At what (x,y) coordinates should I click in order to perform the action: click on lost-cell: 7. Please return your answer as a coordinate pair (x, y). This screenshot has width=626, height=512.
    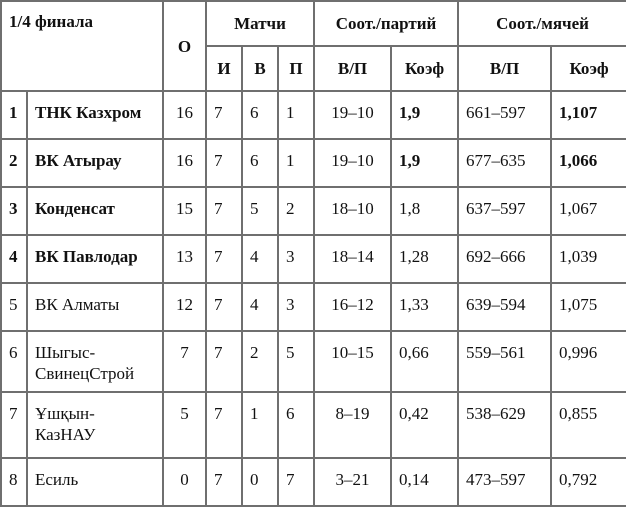
    Looking at the image, I should click on (296, 482).